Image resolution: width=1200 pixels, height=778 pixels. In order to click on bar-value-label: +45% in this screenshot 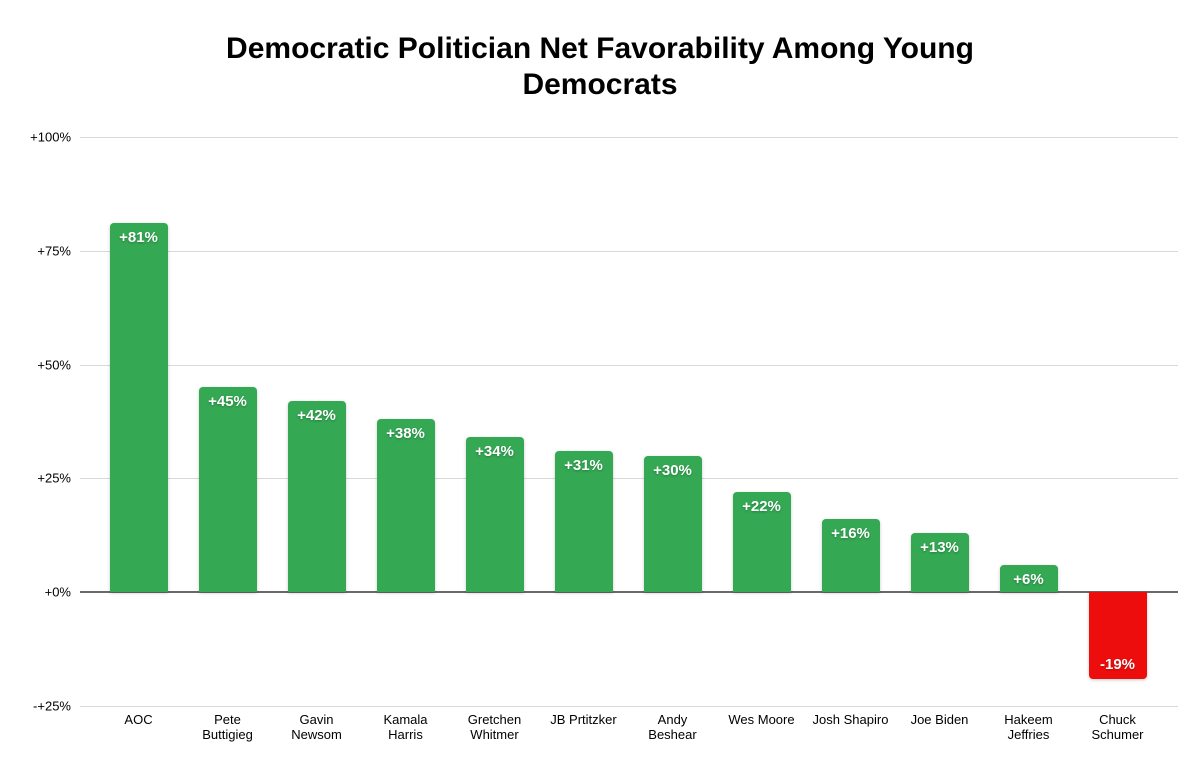, I will do `click(227, 402)`.